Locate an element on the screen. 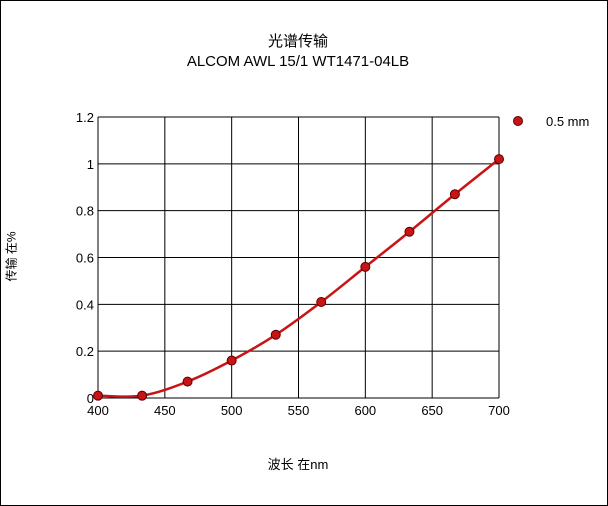 The image size is (608, 506). legend: 0.5 mm is located at coordinates (551, 121).